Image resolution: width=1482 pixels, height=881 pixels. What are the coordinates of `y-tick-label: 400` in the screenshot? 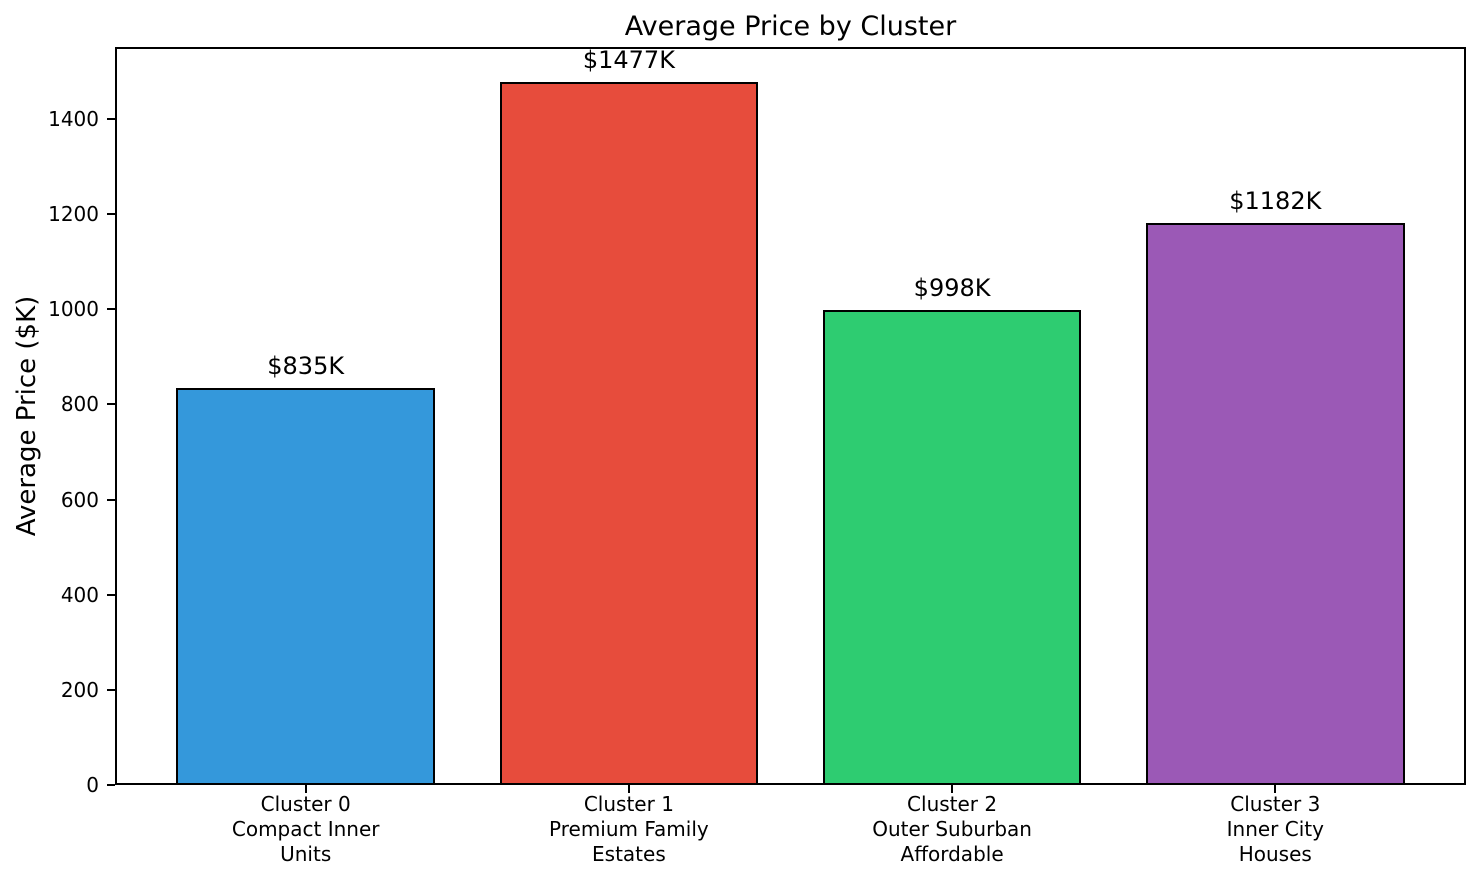 It's located at (79, 594).